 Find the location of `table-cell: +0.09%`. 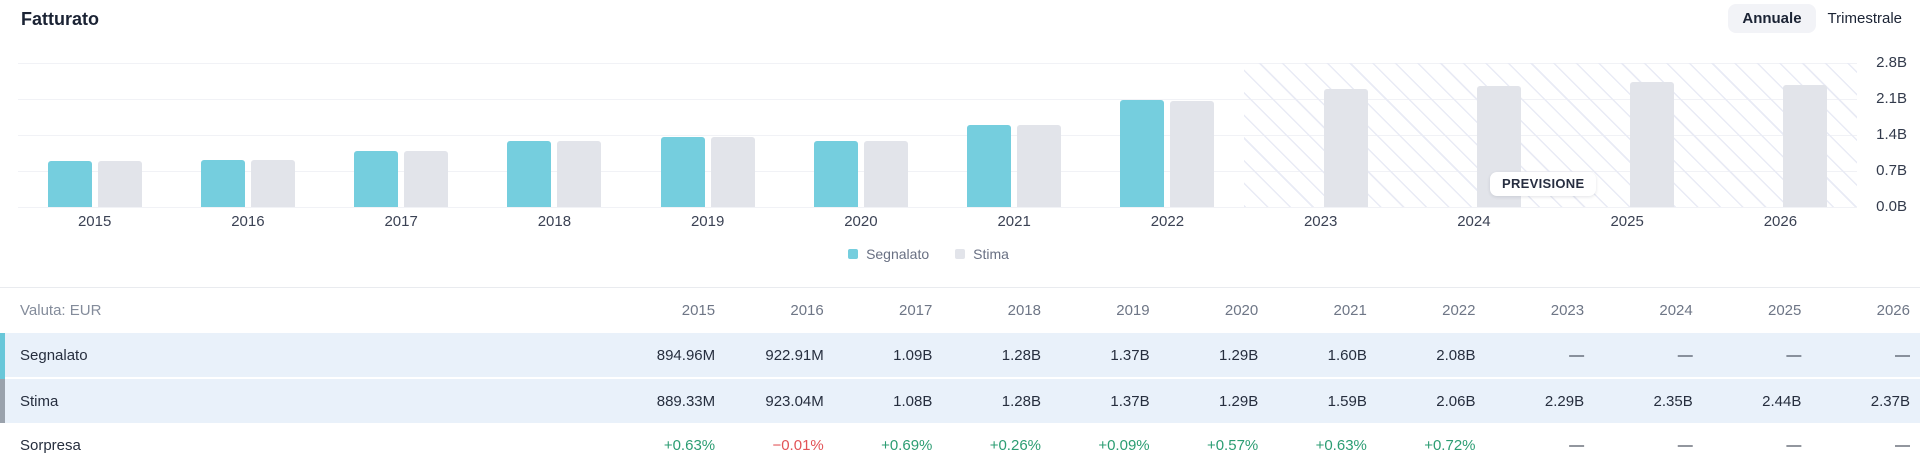

table-cell: +0.09% is located at coordinates (1124, 445).